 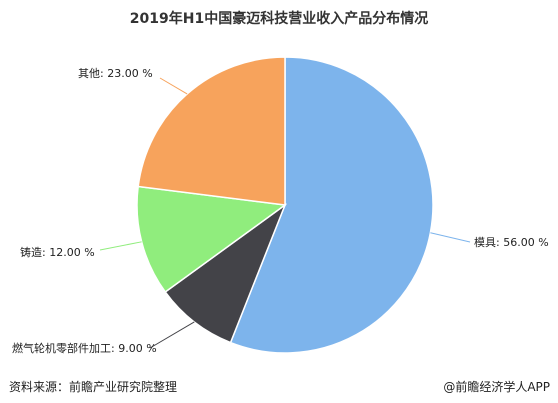 I want to click on source-note: 资料来源：前瞻产业研究院整理, so click(x=93, y=387).